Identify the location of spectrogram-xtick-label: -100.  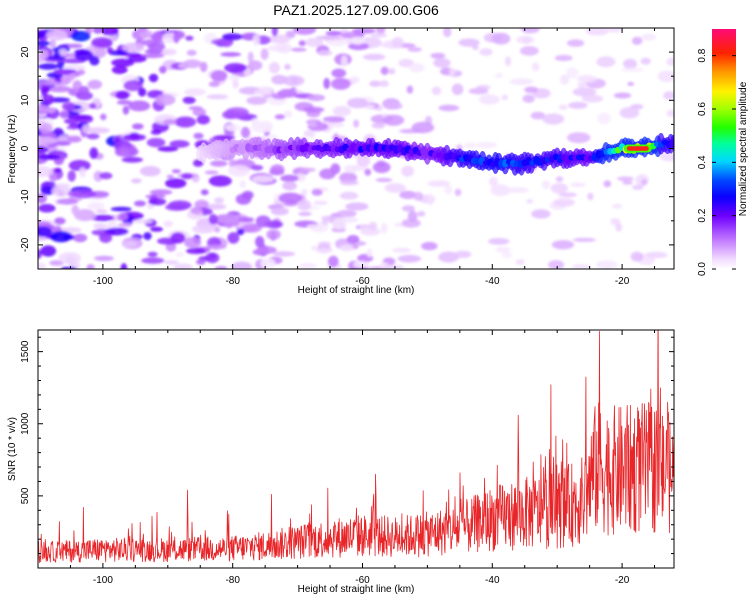
(103, 281).